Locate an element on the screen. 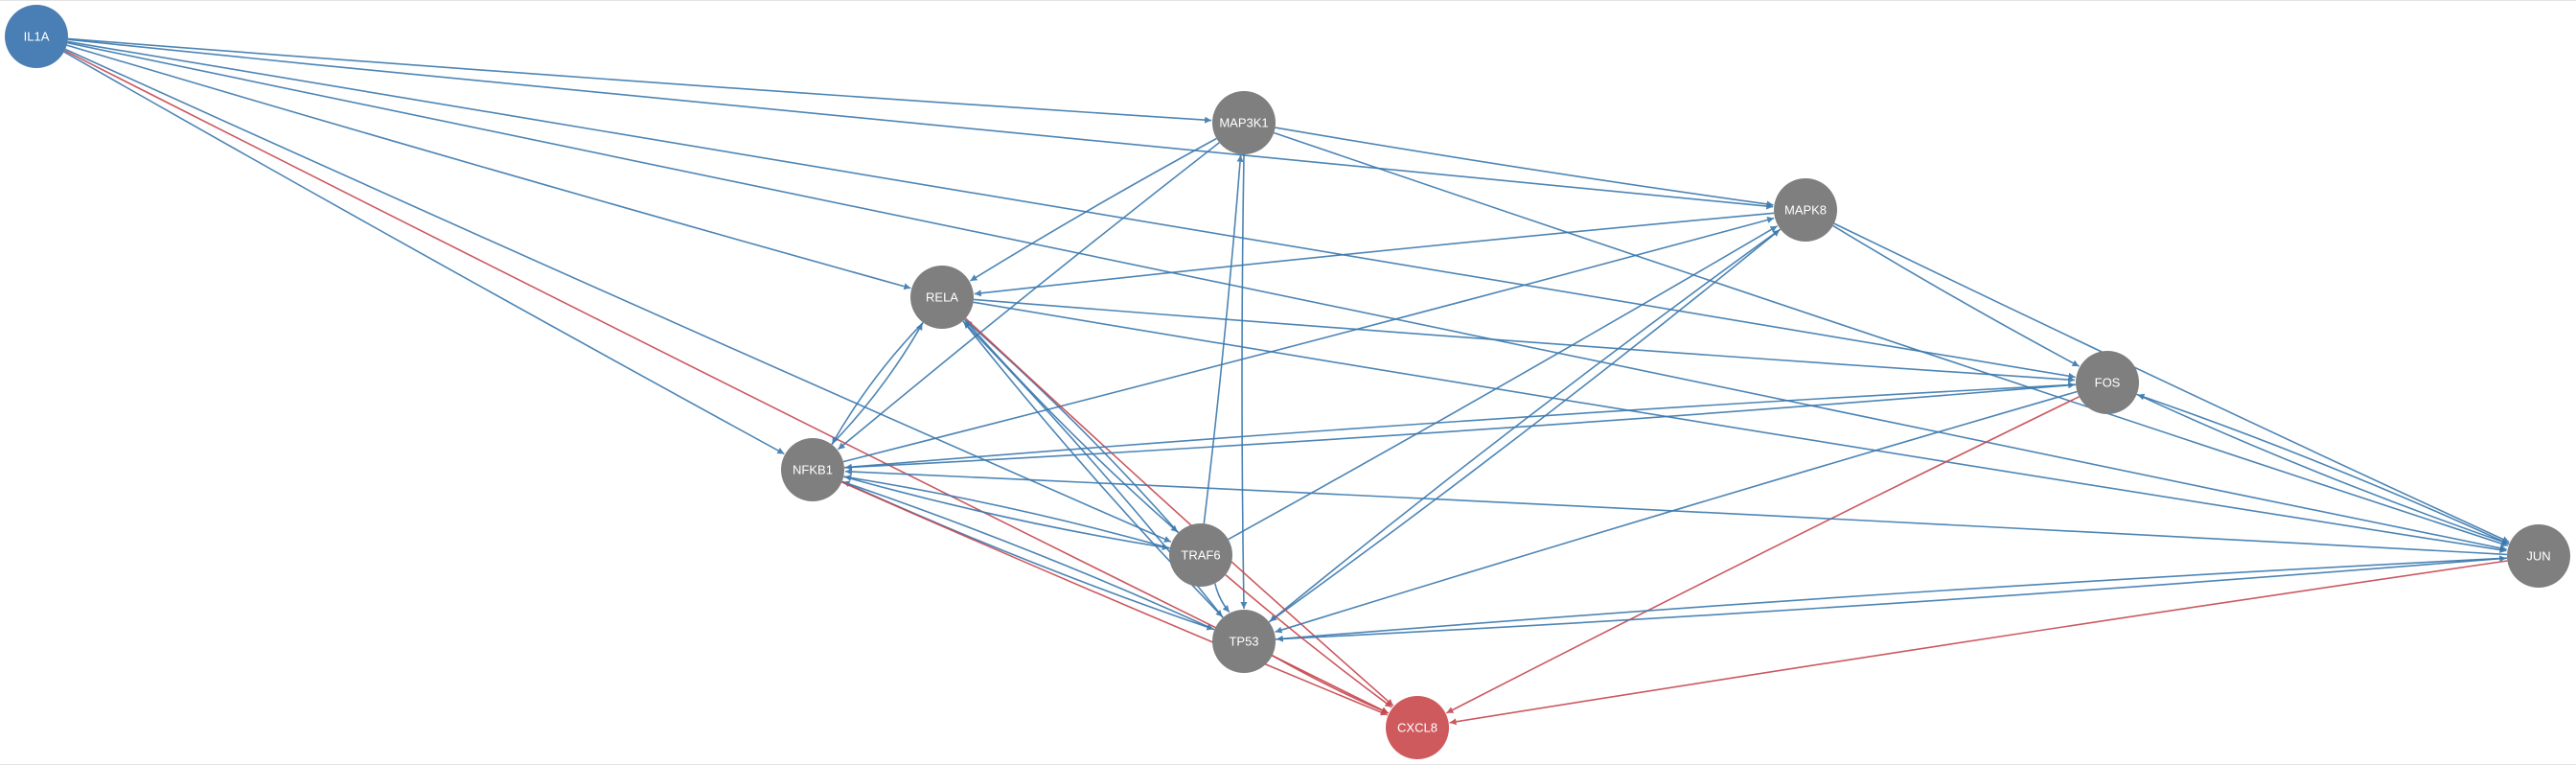 The height and width of the screenshot is (765, 2576). node-traf6: TRAF6 is located at coordinates (1200, 555).